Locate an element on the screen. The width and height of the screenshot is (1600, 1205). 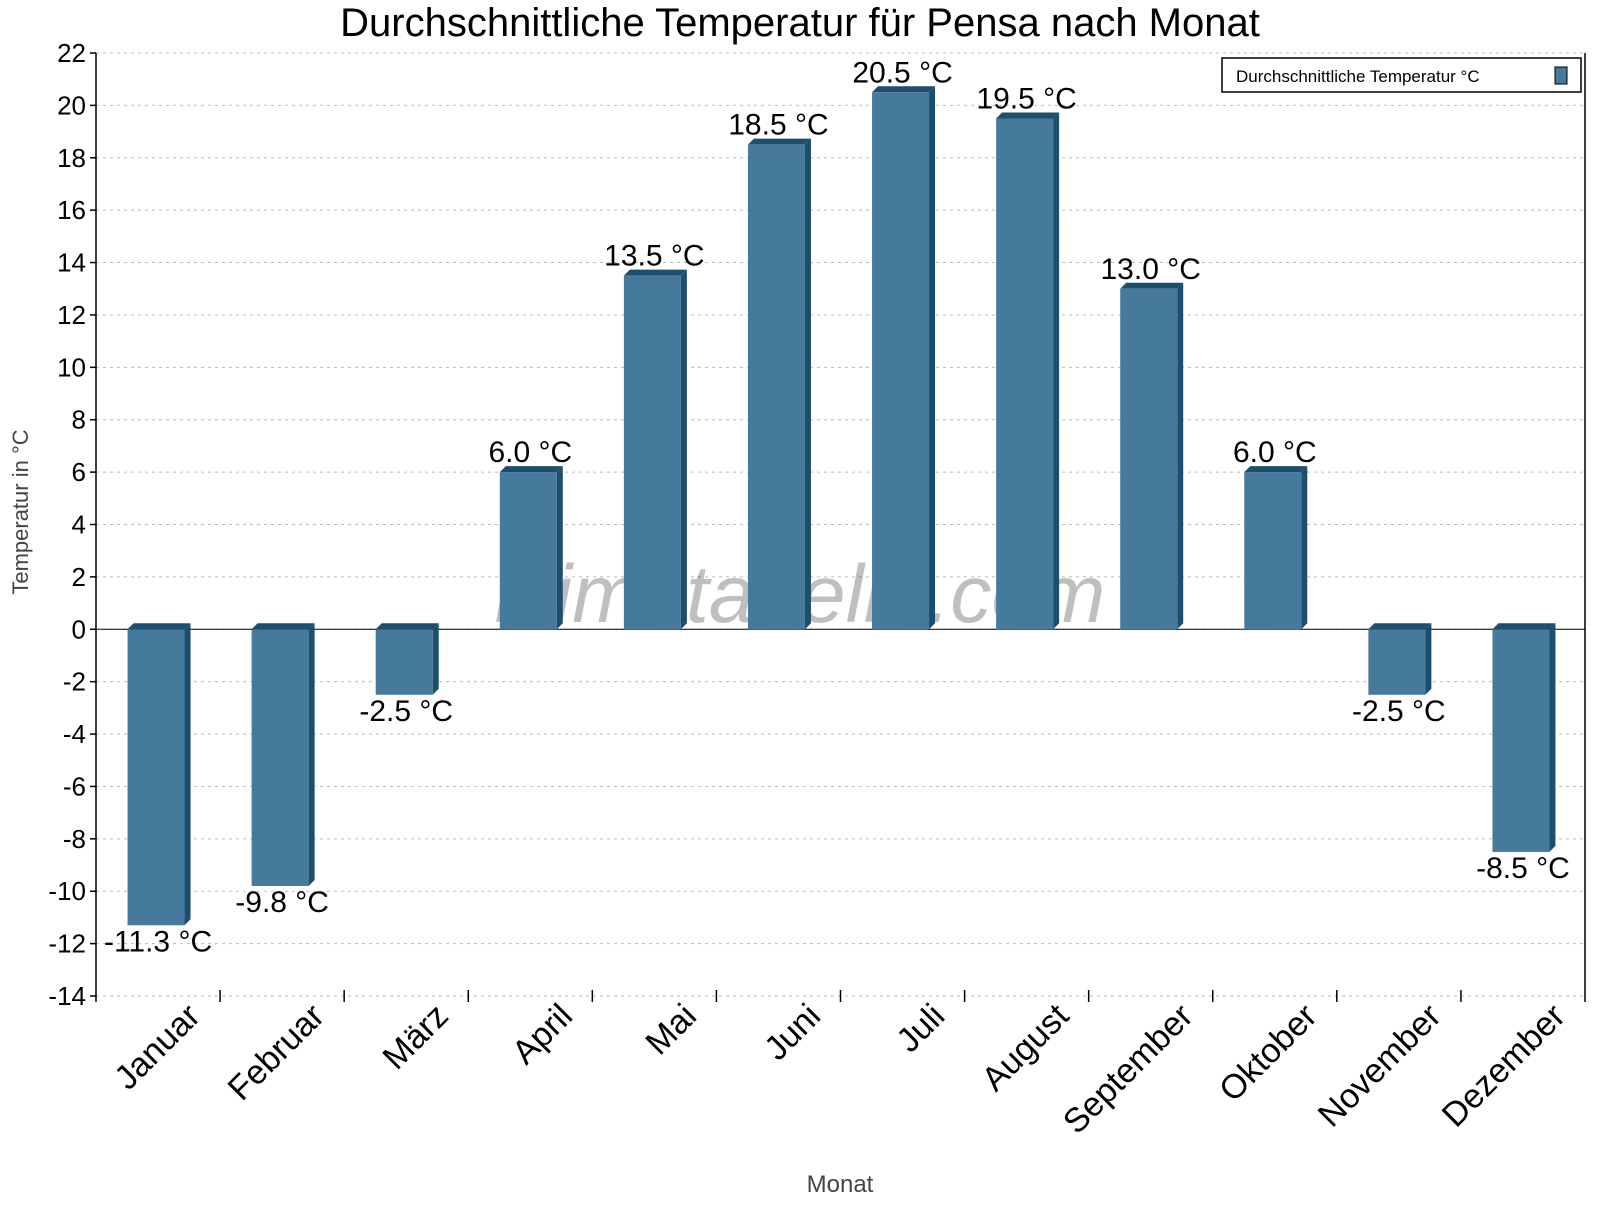
y-tick-label: -4 is located at coordinates (74, 734).